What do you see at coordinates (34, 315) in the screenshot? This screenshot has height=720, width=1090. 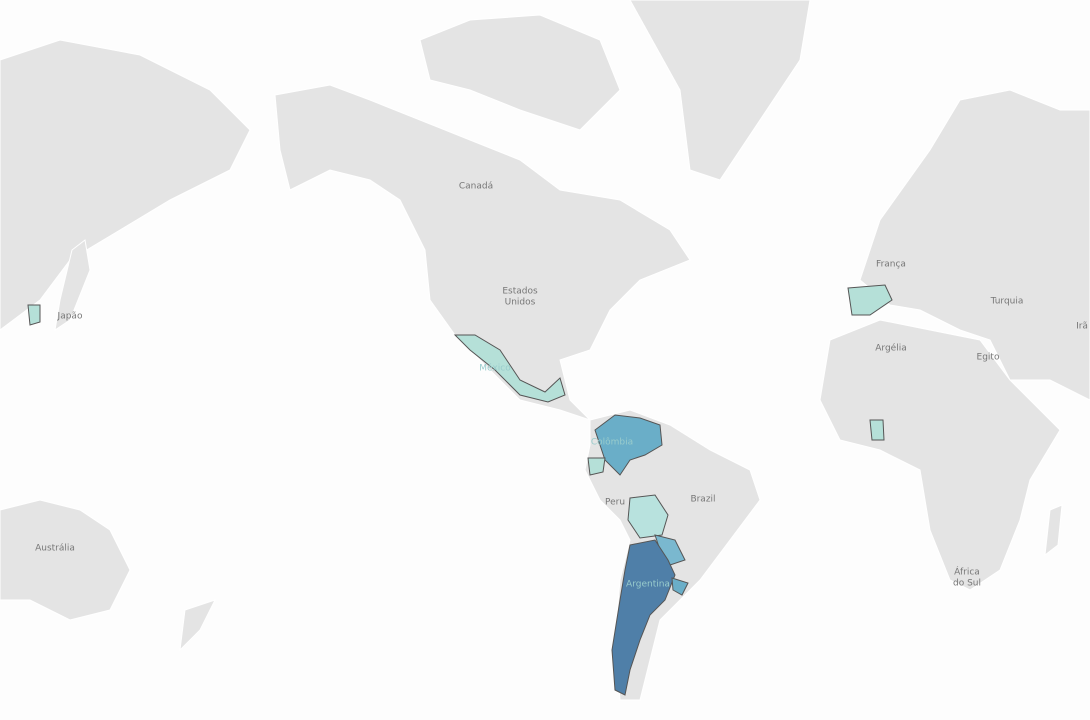 I see `south-korea` at bounding box center [34, 315].